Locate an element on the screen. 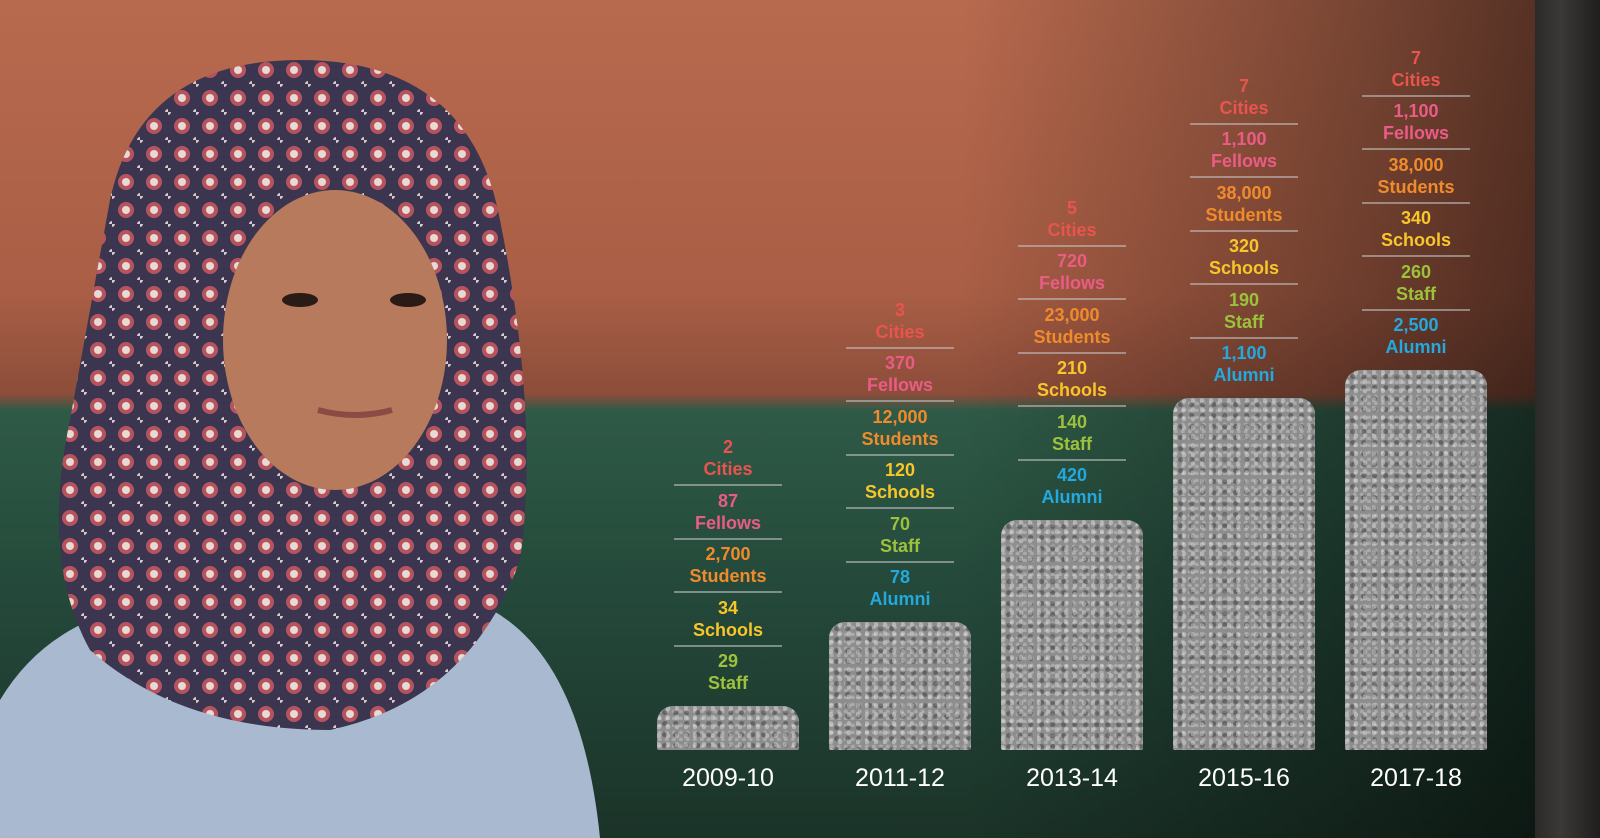  stat-value: 5 is located at coordinates (1071, 207).